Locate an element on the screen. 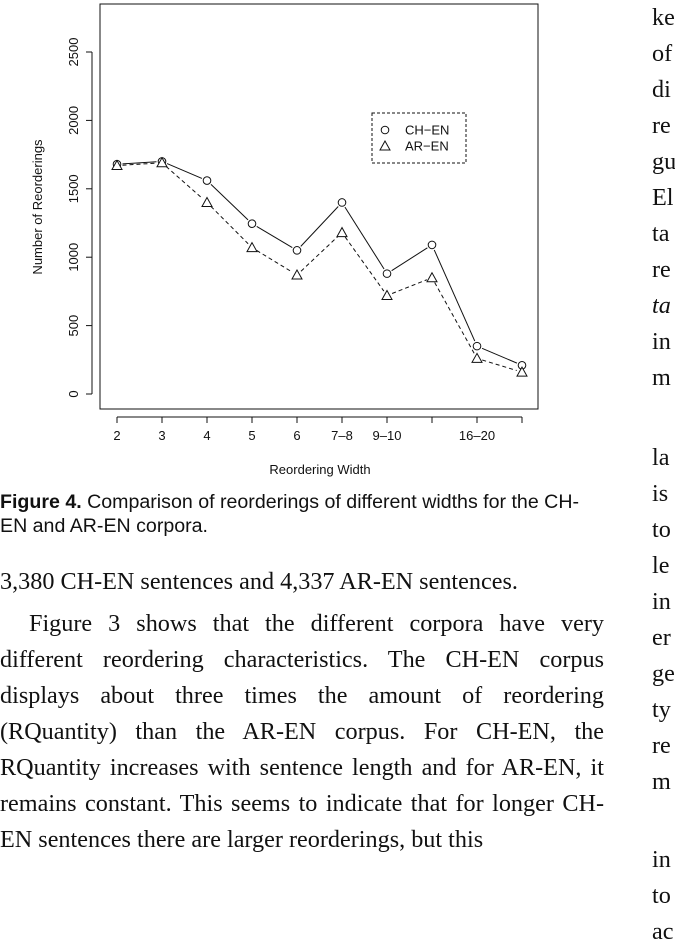  x-tick-label: 4 is located at coordinates (206, 435).